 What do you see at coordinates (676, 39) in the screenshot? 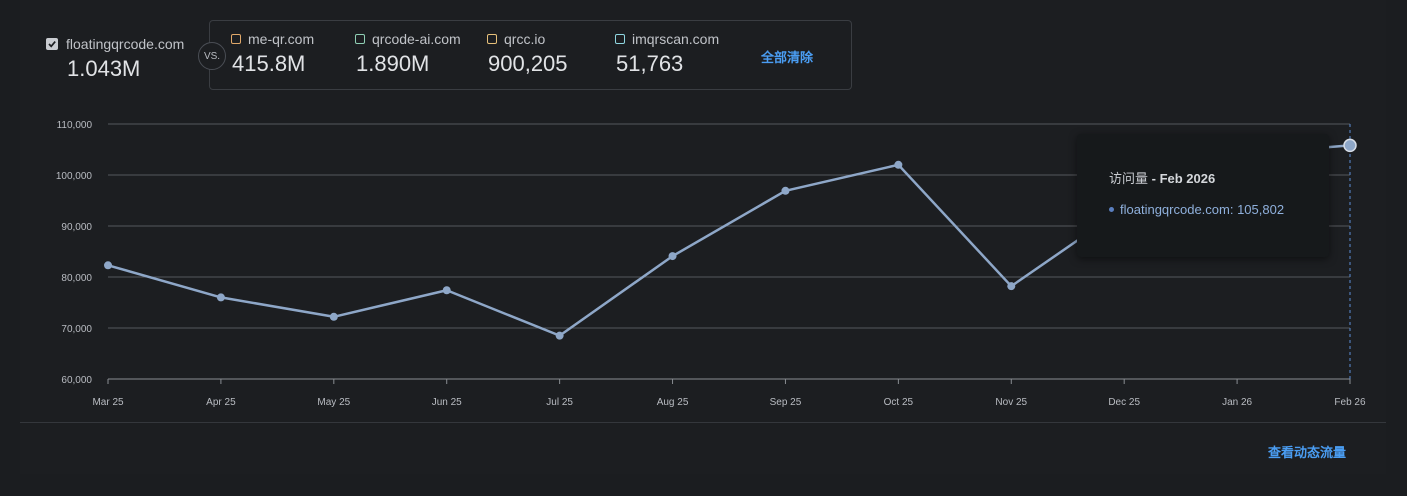
I see `competitor-name: imqrscan.com` at bounding box center [676, 39].